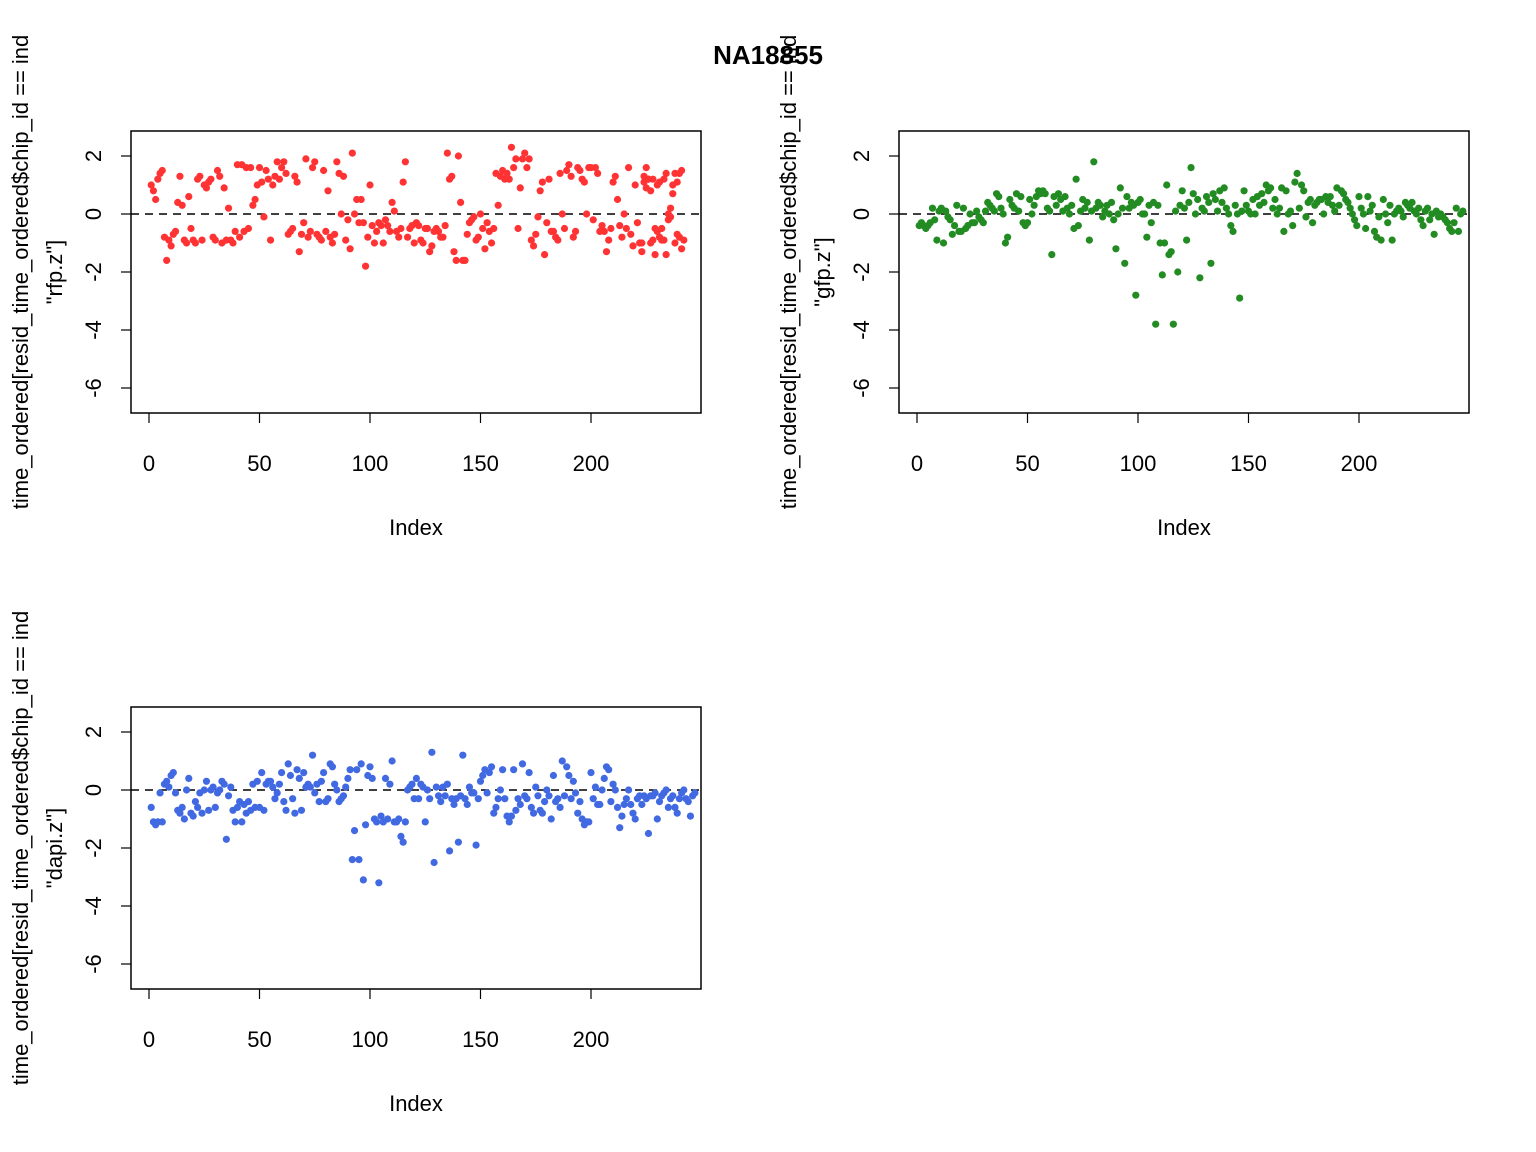  What do you see at coordinates (416, 848) in the screenshot?
I see `plot-frame` at bounding box center [416, 848].